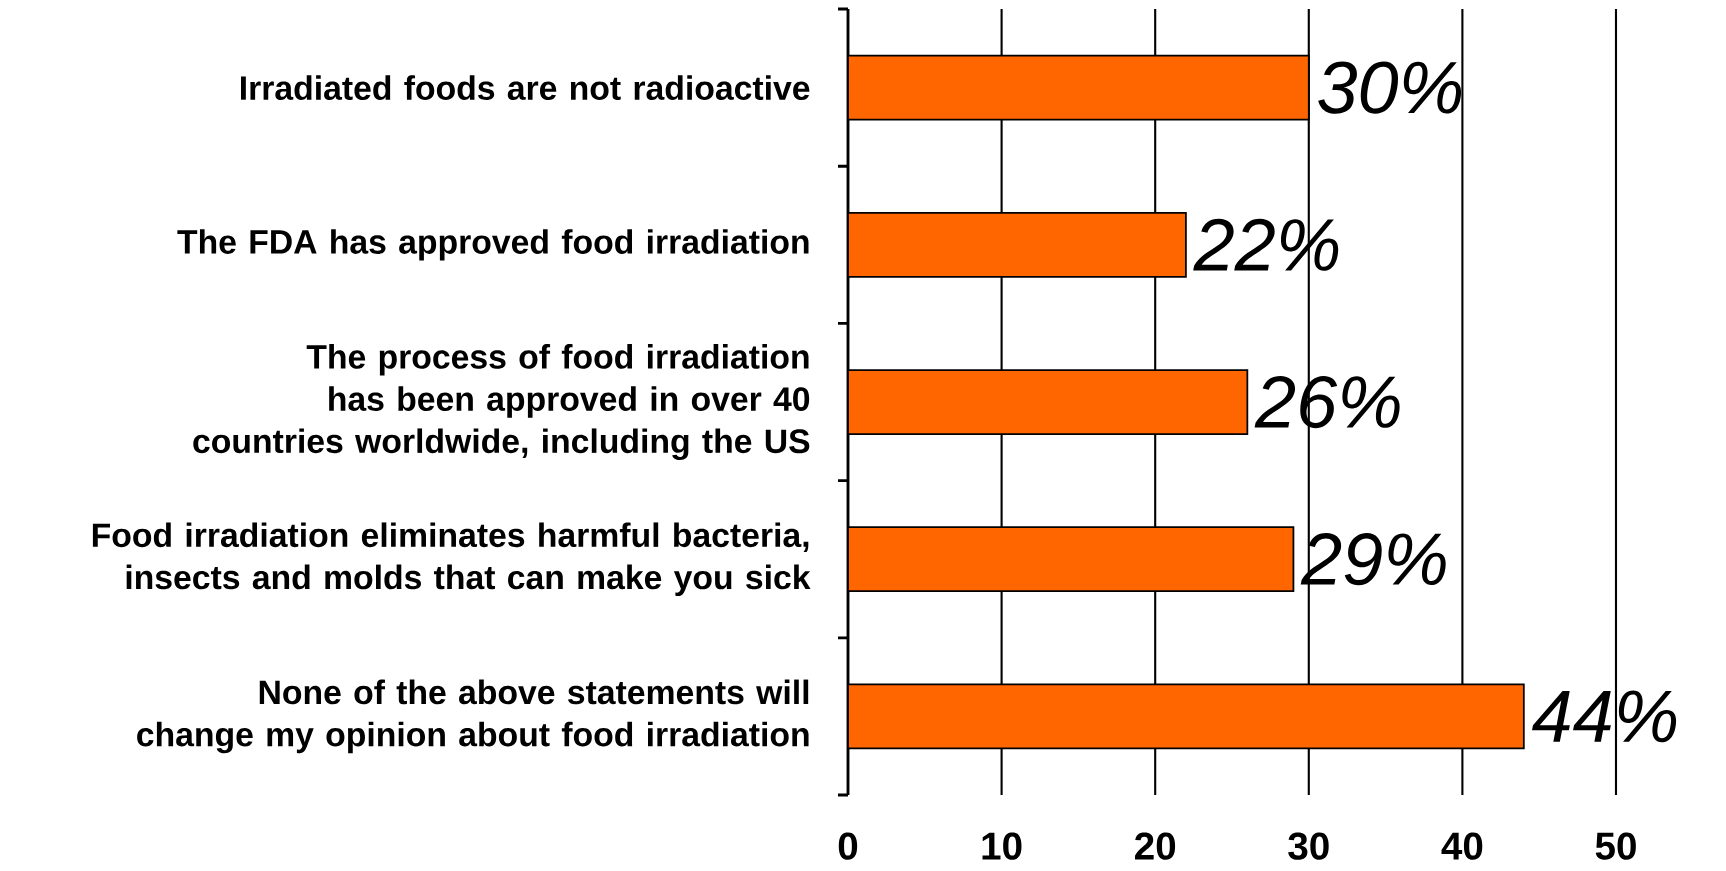 The height and width of the screenshot is (871, 1726). What do you see at coordinates (473, 716) in the screenshot?
I see `y-tick-label: None of the above statements will change my opinion about food irradiation` at bounding box center [473, 716].